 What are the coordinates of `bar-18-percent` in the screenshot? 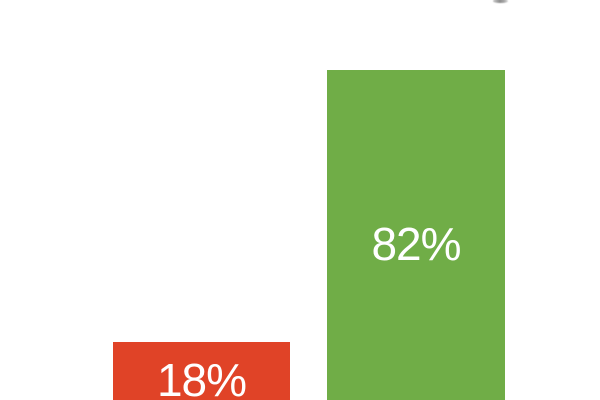 It's located at (201, 371).